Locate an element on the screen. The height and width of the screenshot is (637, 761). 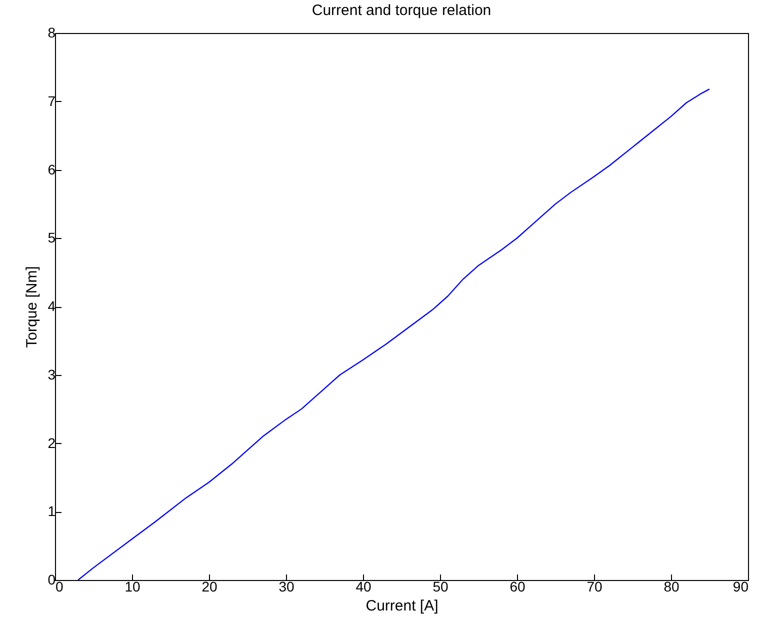
y-tick-label: 5 is located at coordinates (52, 238).